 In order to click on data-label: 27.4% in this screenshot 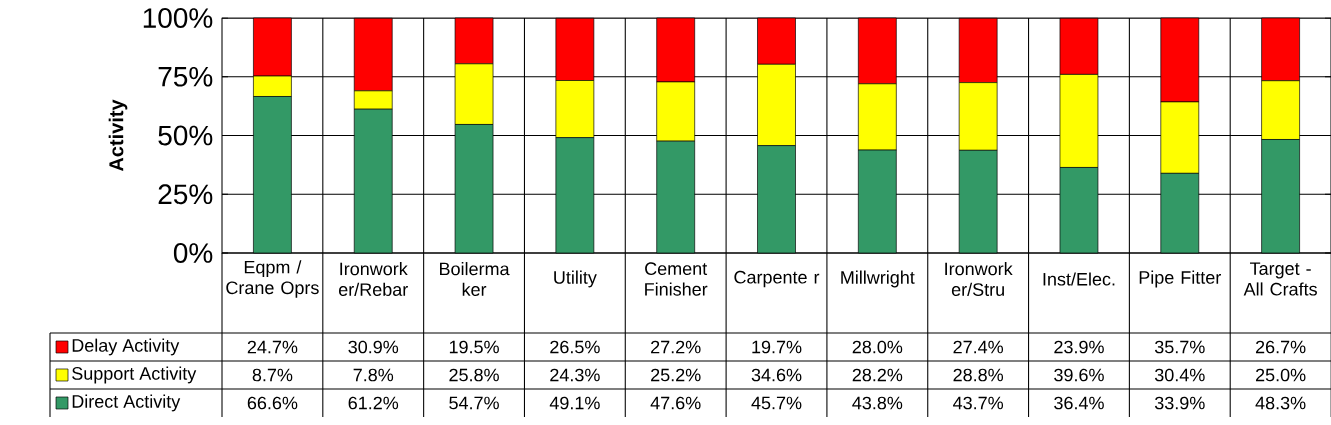, I will do `click(978, 347)`.